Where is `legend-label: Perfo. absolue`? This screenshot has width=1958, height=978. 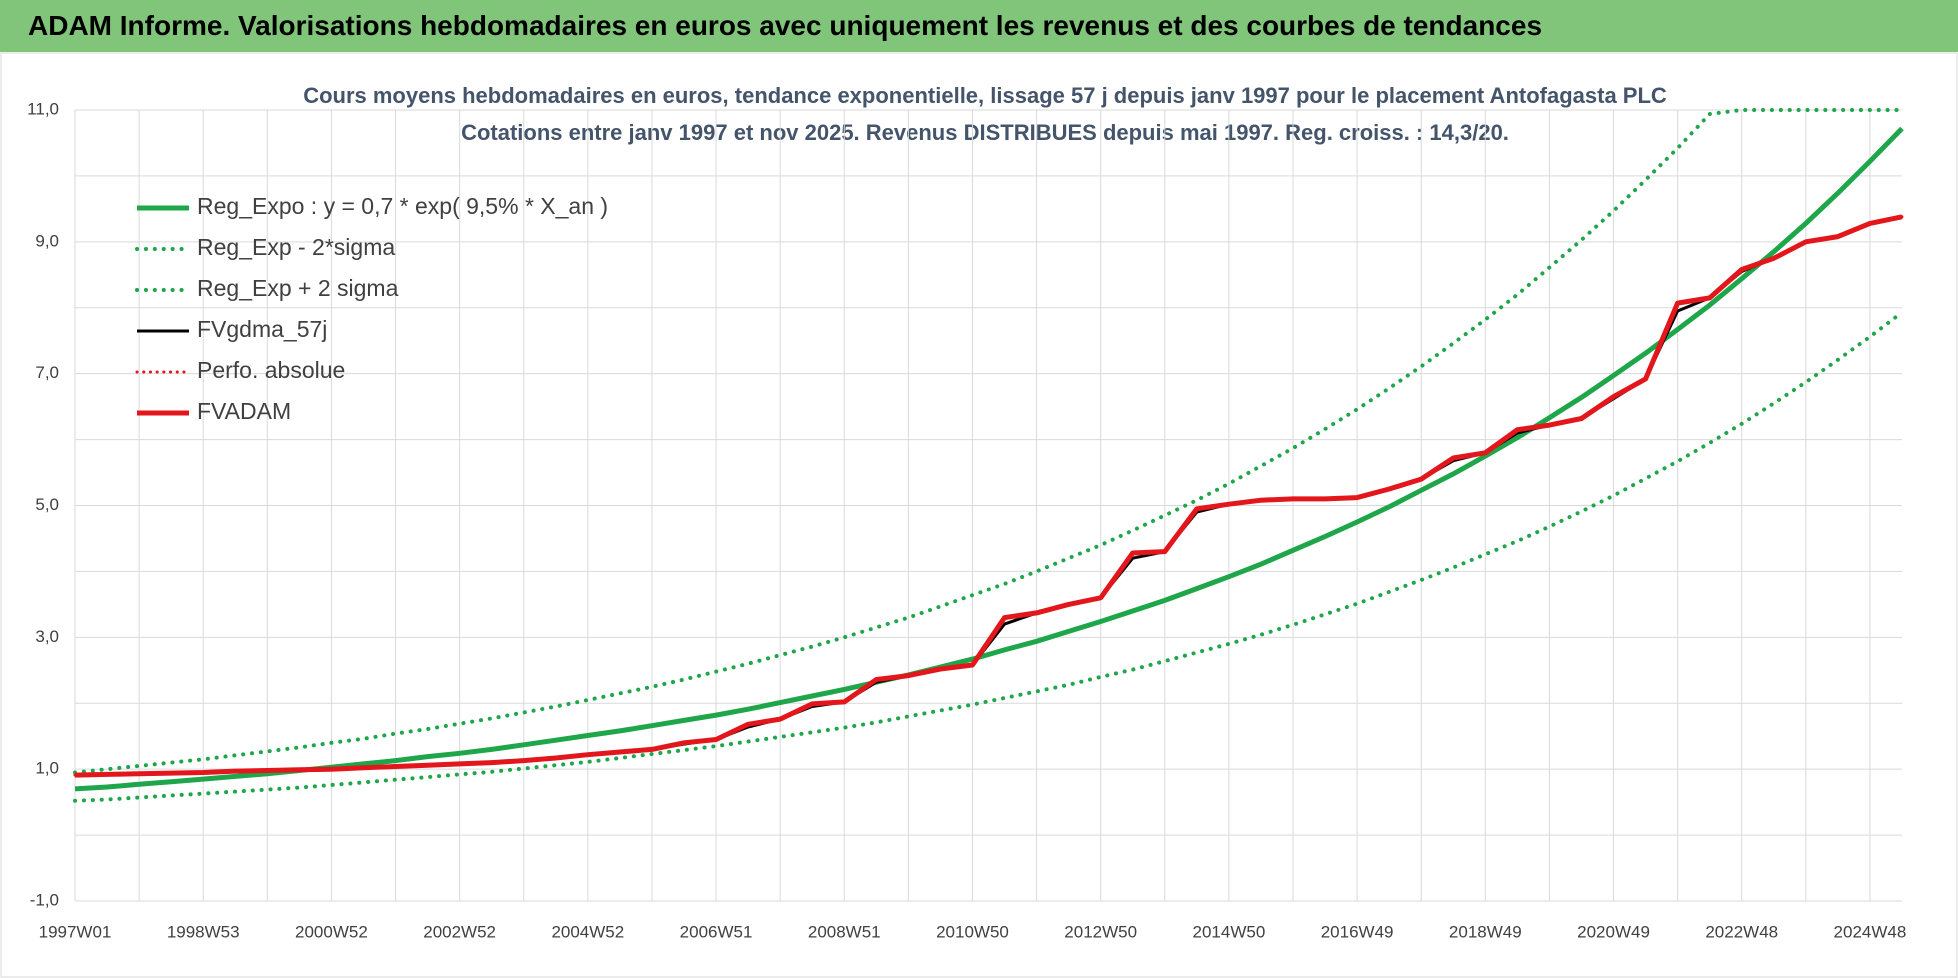
legend-label: Perfo. absolue is located at coordinates (271, 370).